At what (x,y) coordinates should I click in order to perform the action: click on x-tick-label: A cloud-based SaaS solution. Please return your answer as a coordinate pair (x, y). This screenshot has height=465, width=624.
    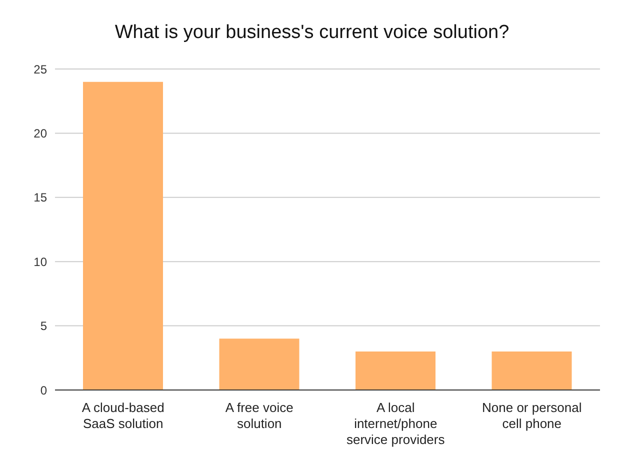
    Looking at the image, I should click on (123, 415).